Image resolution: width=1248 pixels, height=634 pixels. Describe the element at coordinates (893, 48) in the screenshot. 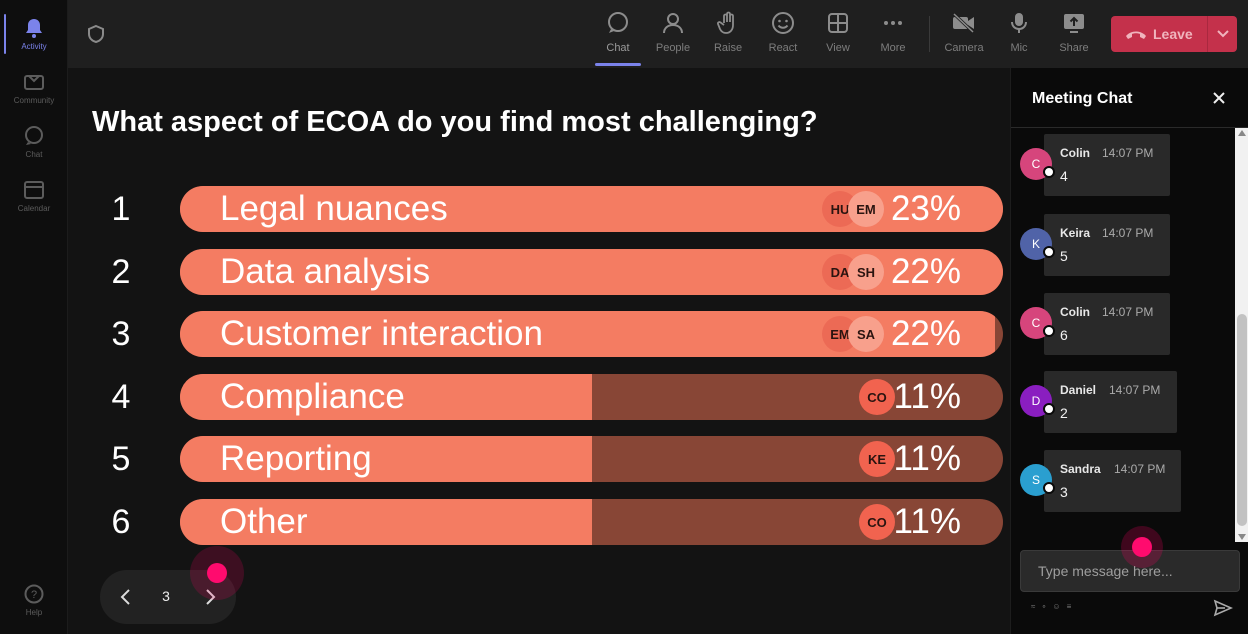

I see `more-label: More` at that location.